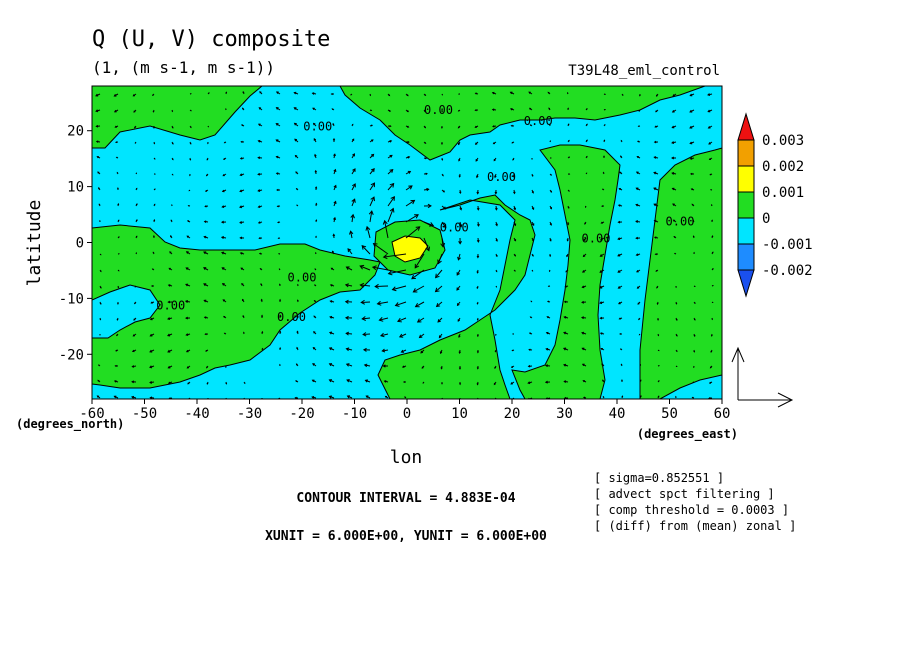  I want to click on x-tick-label: -50, so click(144, 414).